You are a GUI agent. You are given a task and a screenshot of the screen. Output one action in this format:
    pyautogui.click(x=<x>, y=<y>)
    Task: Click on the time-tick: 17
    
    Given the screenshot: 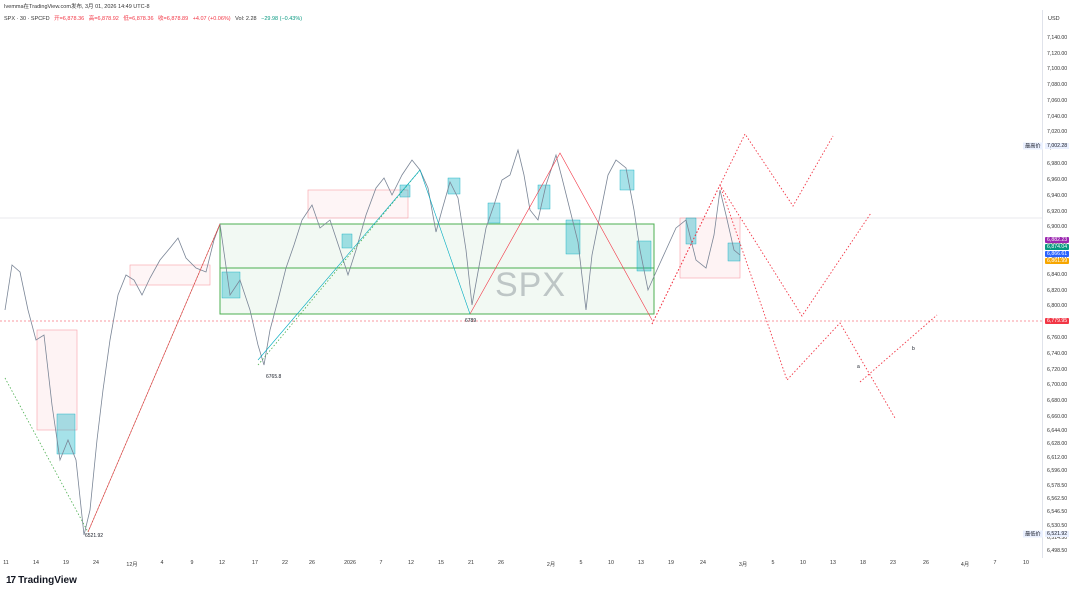 What is the action you would take?
    pyautogui.click(x=255, y=563)
    